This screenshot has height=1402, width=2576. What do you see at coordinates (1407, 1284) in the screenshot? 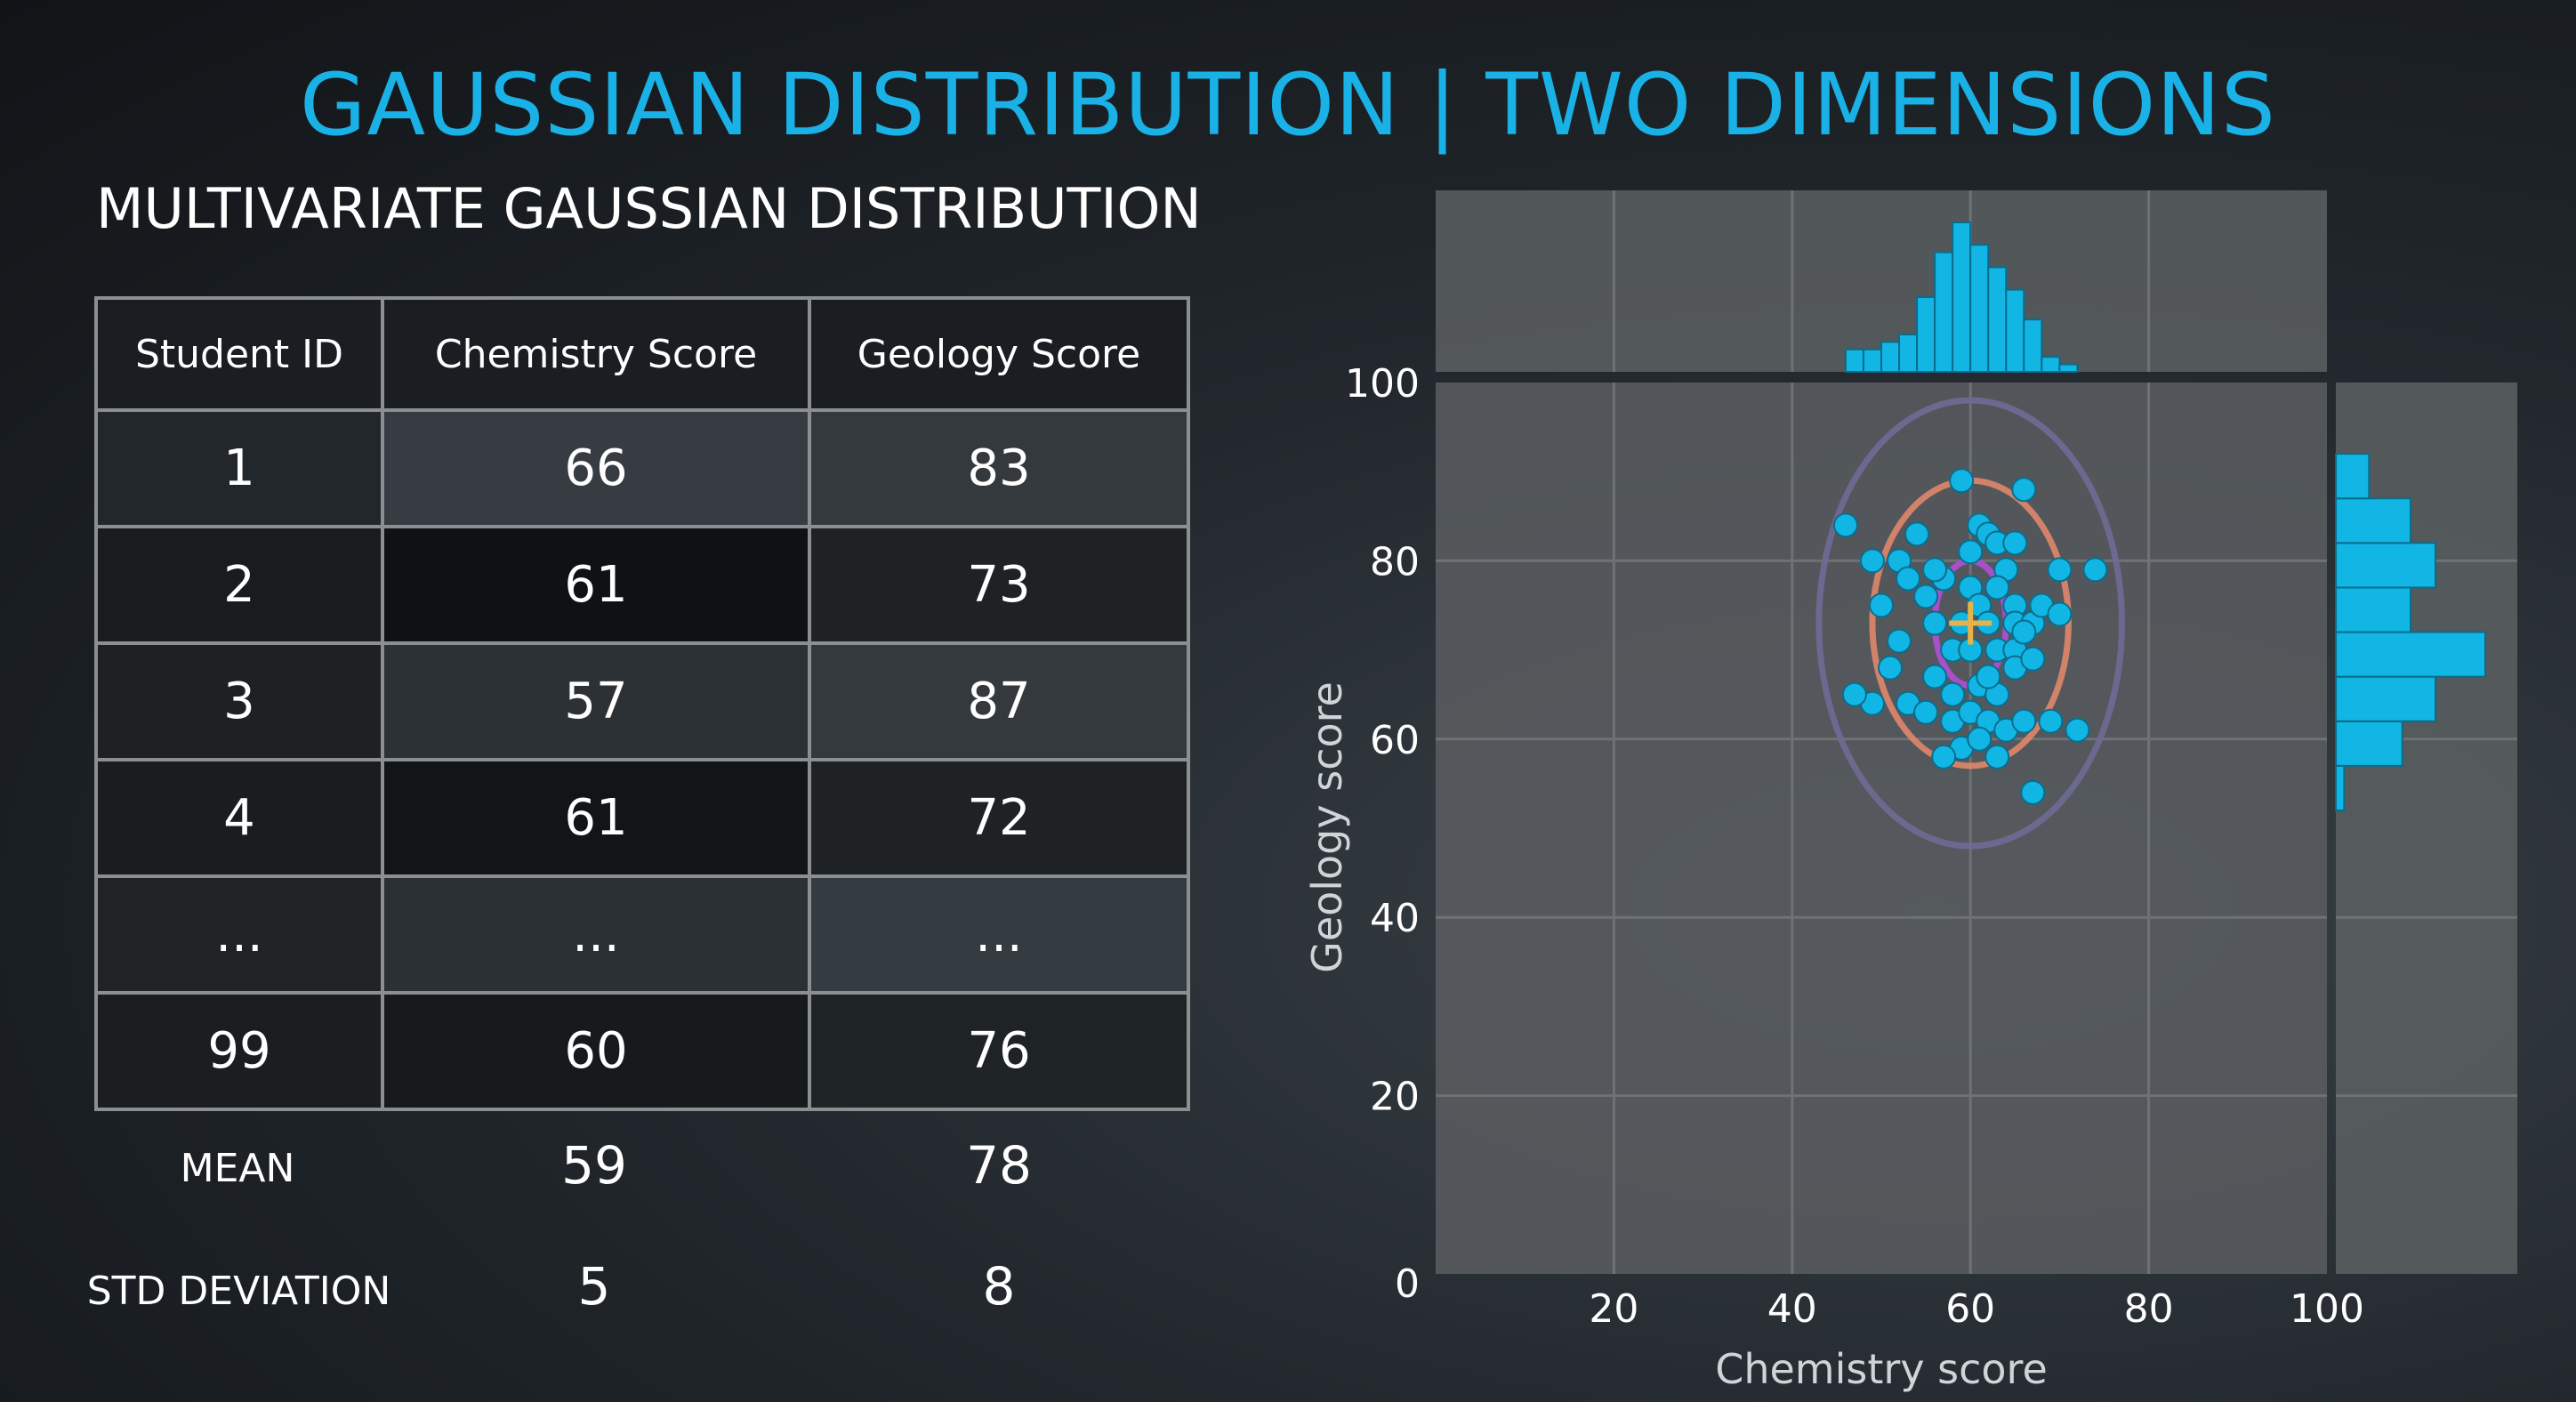
I see `y-tick-label: 0` at bounding box center [1407, 1284].